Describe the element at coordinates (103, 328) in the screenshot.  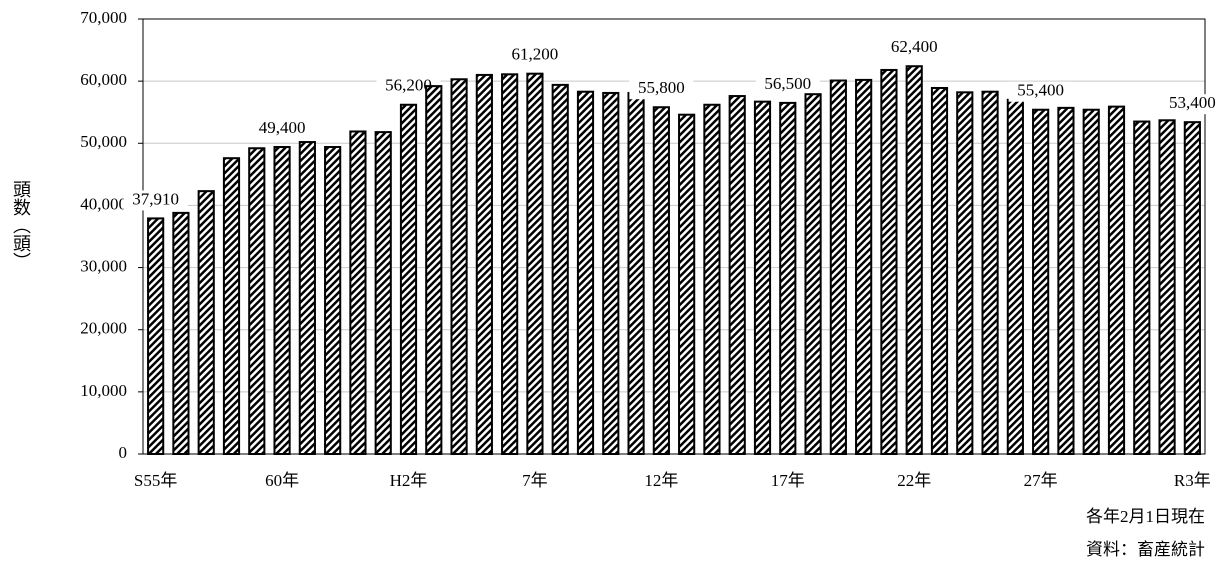
I see `y-tick-label: 20,000` at that location.